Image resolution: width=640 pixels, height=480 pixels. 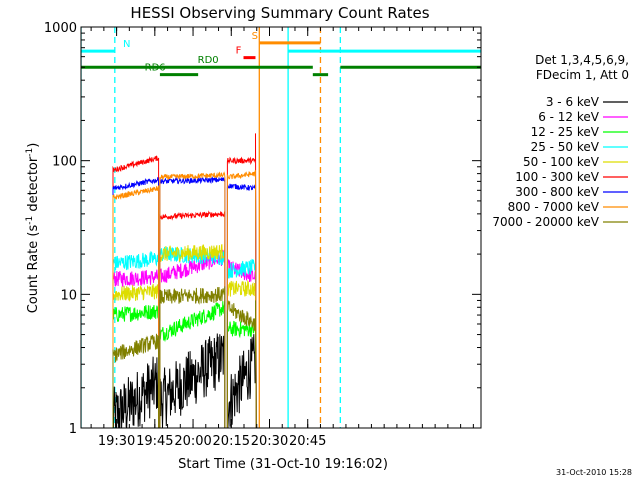 What do you see at coordinates (565, 132) in the screenshot?
I see `legend-entry-label: 12 - 25 keV` at bounding box center [565, 132].